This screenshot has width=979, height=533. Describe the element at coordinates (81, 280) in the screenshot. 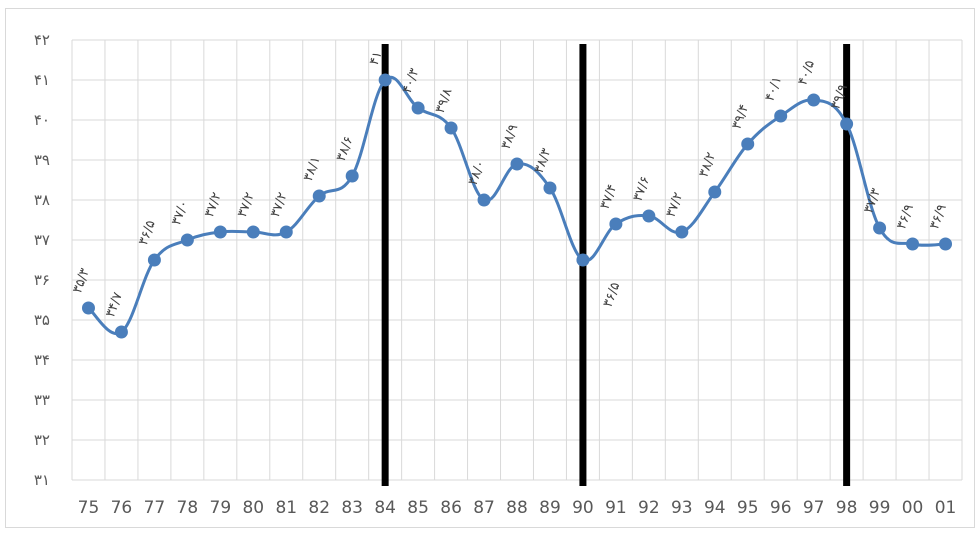

I see `data-label-75: ۳۵/۳` at that location.